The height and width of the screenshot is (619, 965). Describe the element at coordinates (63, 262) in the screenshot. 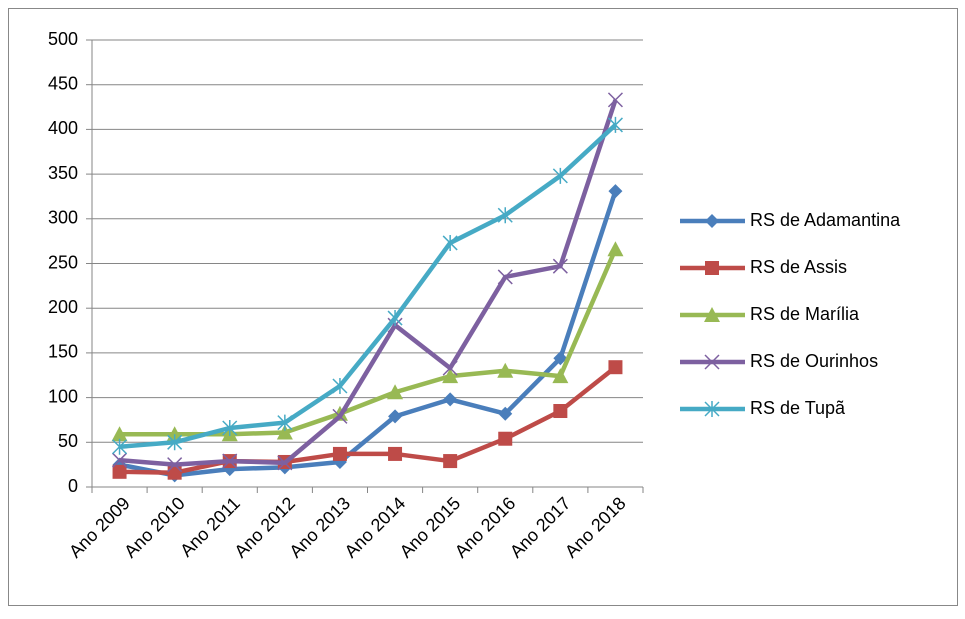

I see `y-tick-label: 250` at that location.